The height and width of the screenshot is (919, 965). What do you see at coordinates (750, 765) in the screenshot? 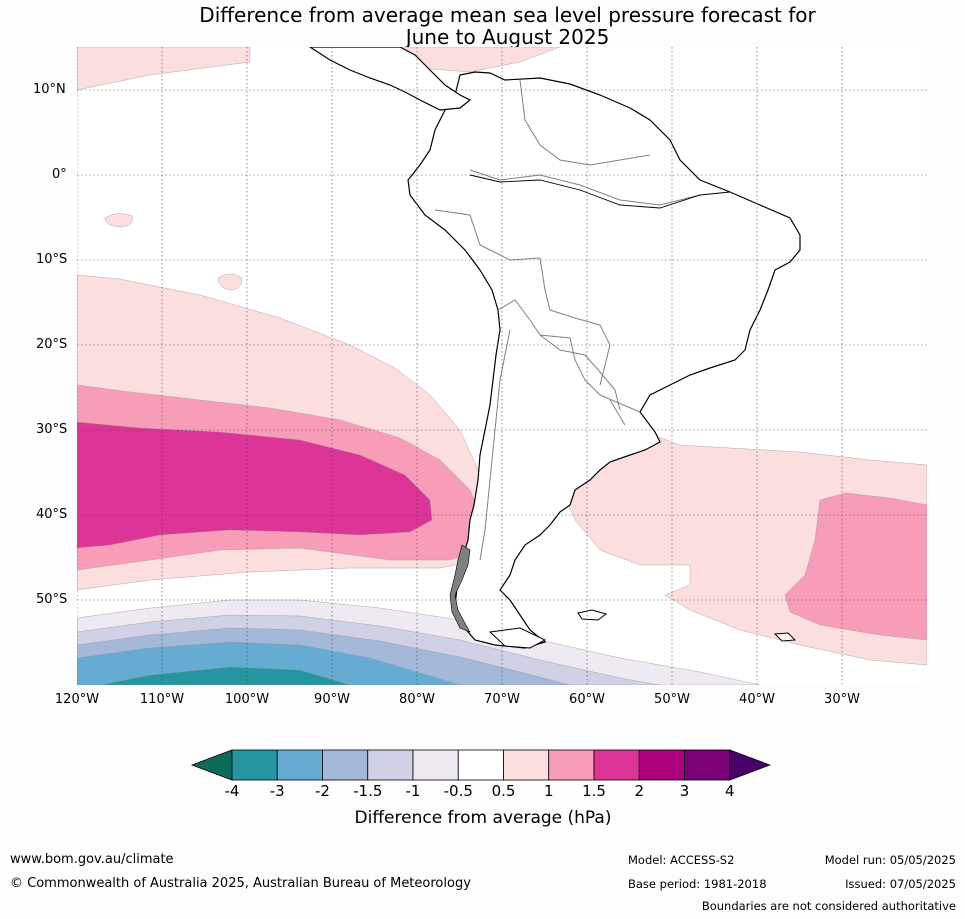
I see `colorbar-arrow-high` at bounding box center [750, 765].